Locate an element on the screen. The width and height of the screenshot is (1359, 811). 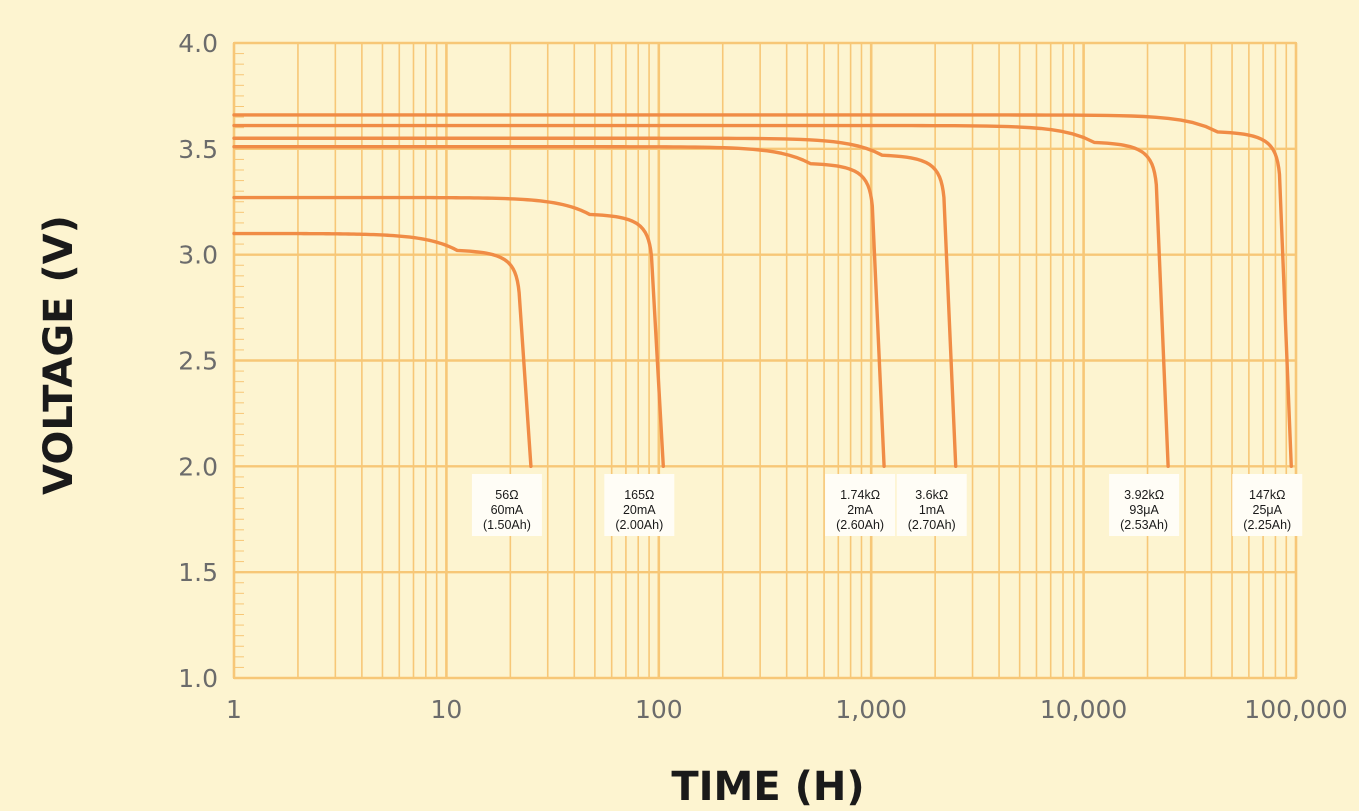
series-label: 147kΩ is located at coordinates (1267, 495).